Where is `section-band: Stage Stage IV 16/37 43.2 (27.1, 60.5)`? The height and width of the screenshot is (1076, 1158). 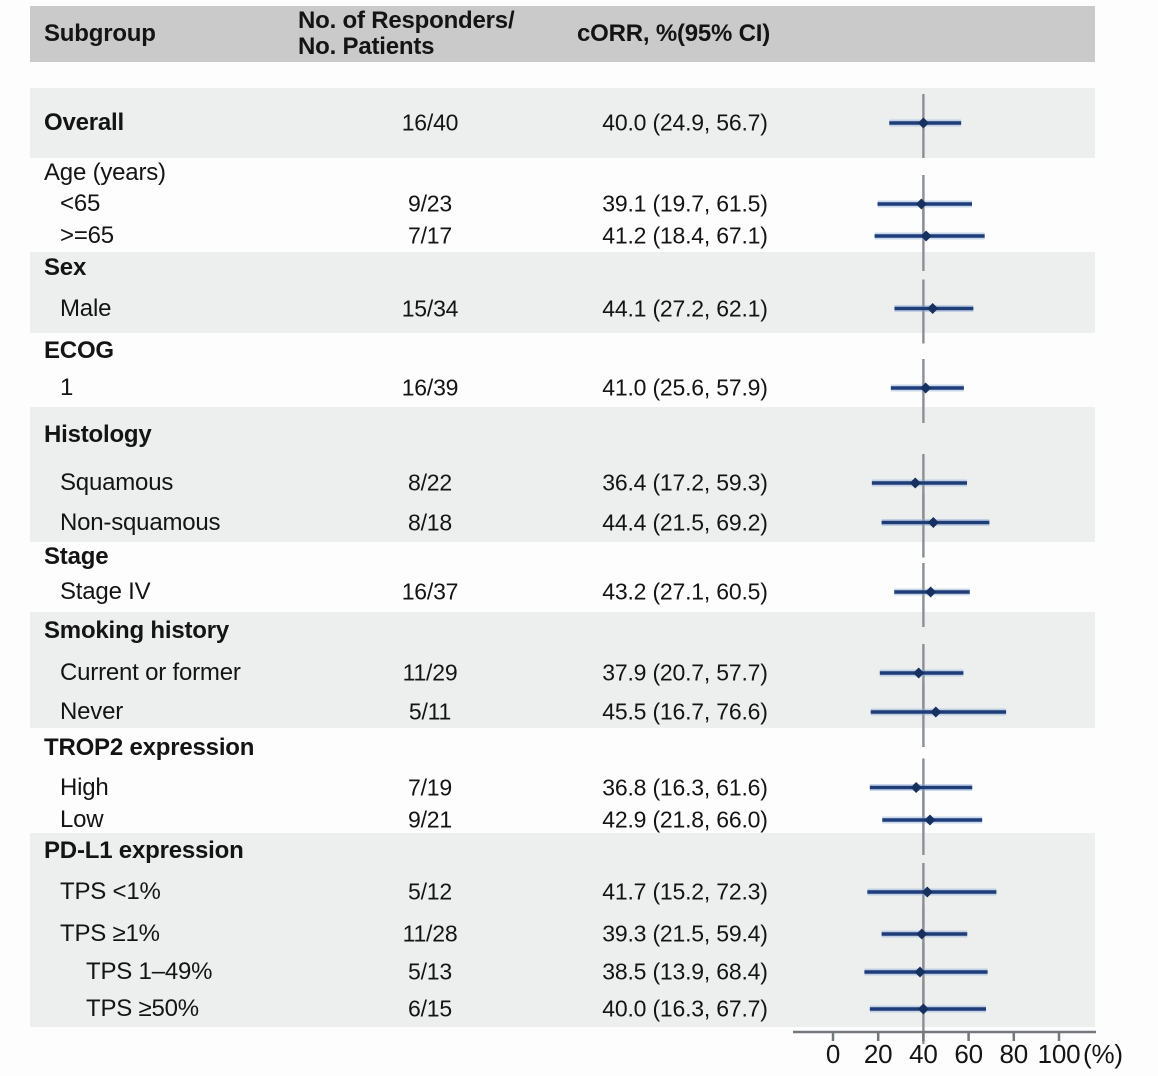 section-band: Stage Stage IV 16/37 43.2 (27.1, 60.5) is located at coordinates (562, 577).